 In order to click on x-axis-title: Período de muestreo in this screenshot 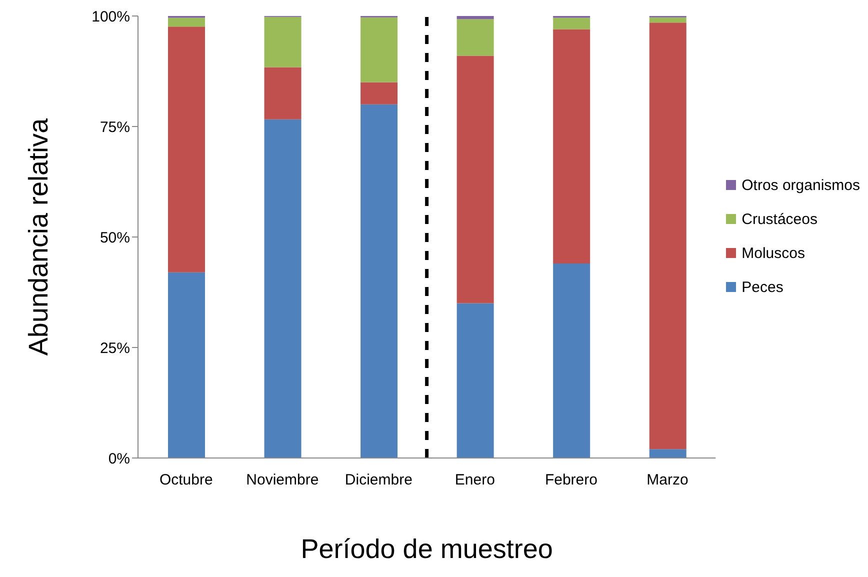, I will do `click(426, 549)`.